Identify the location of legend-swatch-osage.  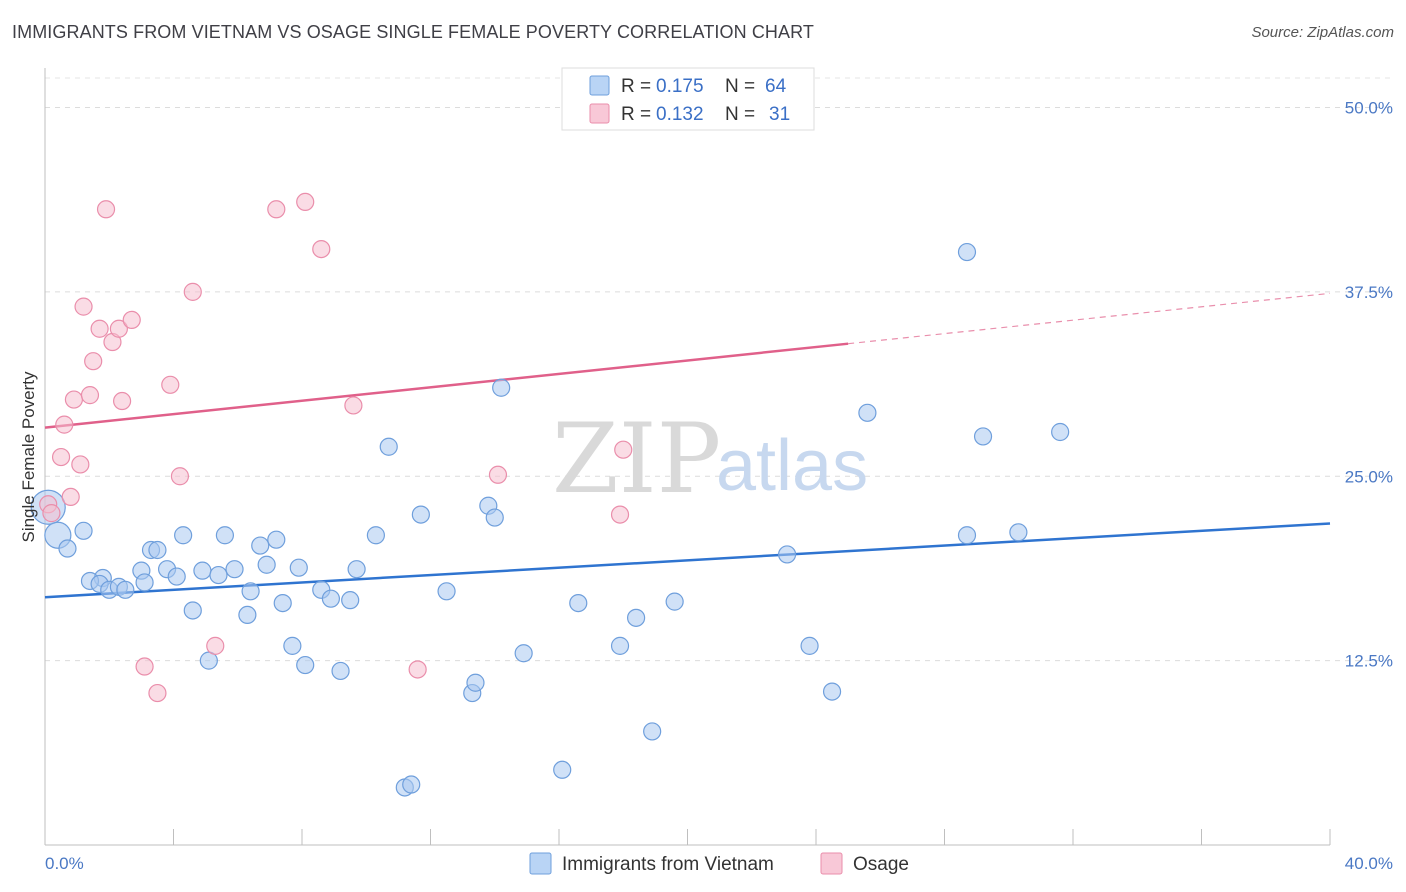
(599, 113).